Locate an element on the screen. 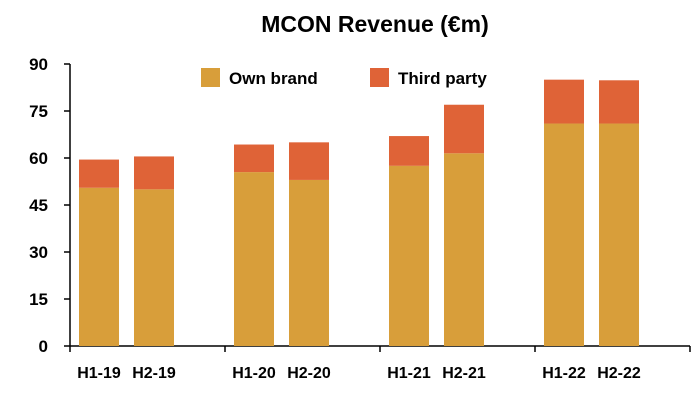 Image resolution: width=700 pixels, height=400 pixels. legend: Own brand Third party is located at coordinates (344, 78).